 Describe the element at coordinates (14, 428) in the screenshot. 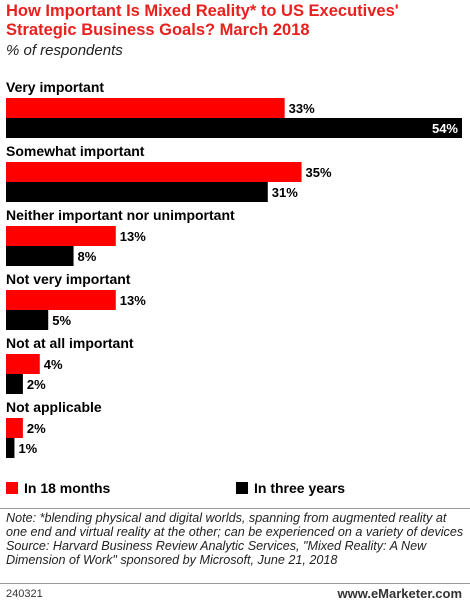

I see `bar-in-18-months-not-applicable` at that location.